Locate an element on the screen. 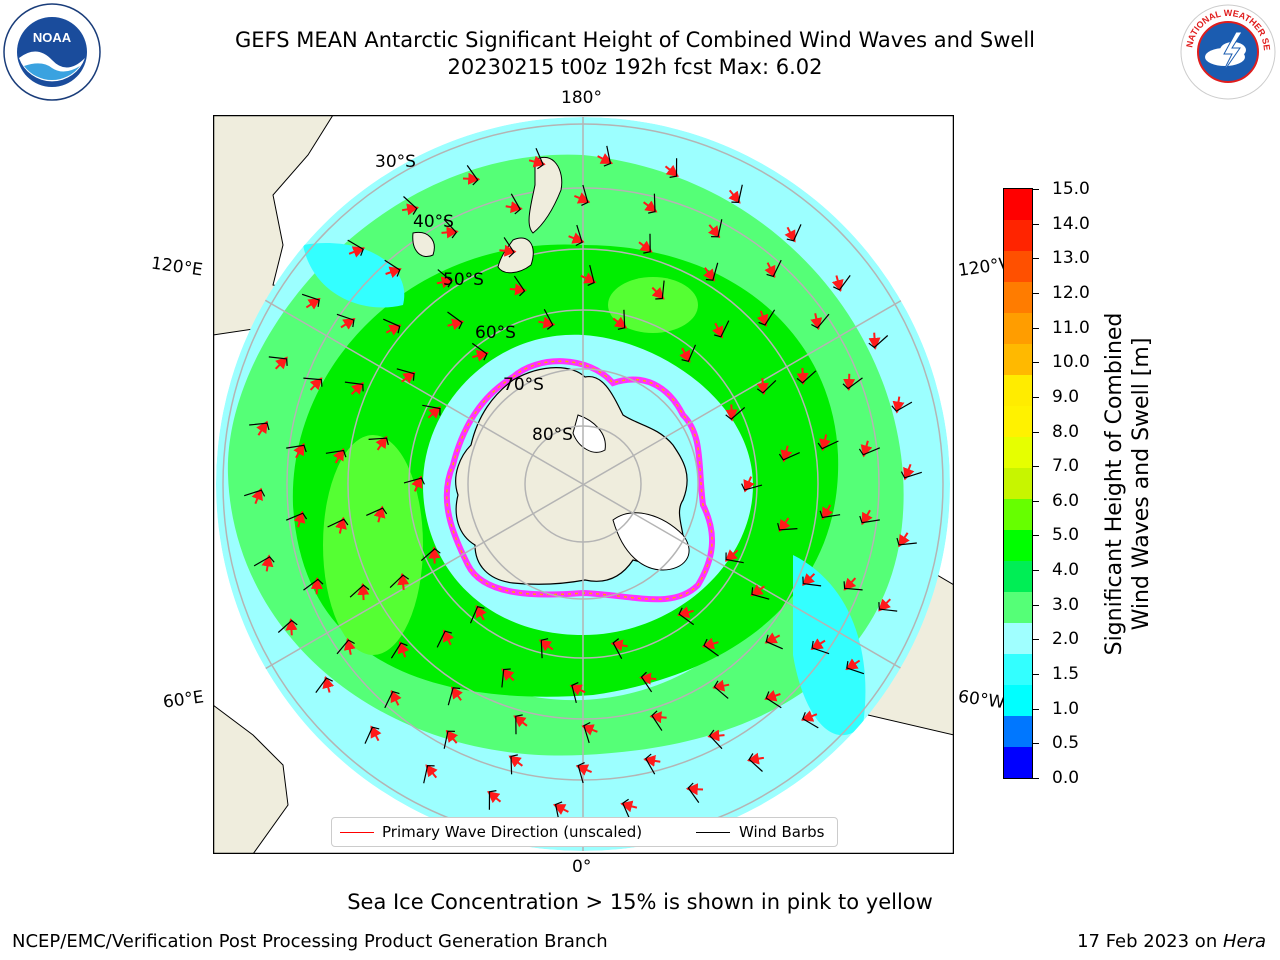  colorbar-label-line2: Wind Waves and Swell [m] is located at coordinates (1141, 484).